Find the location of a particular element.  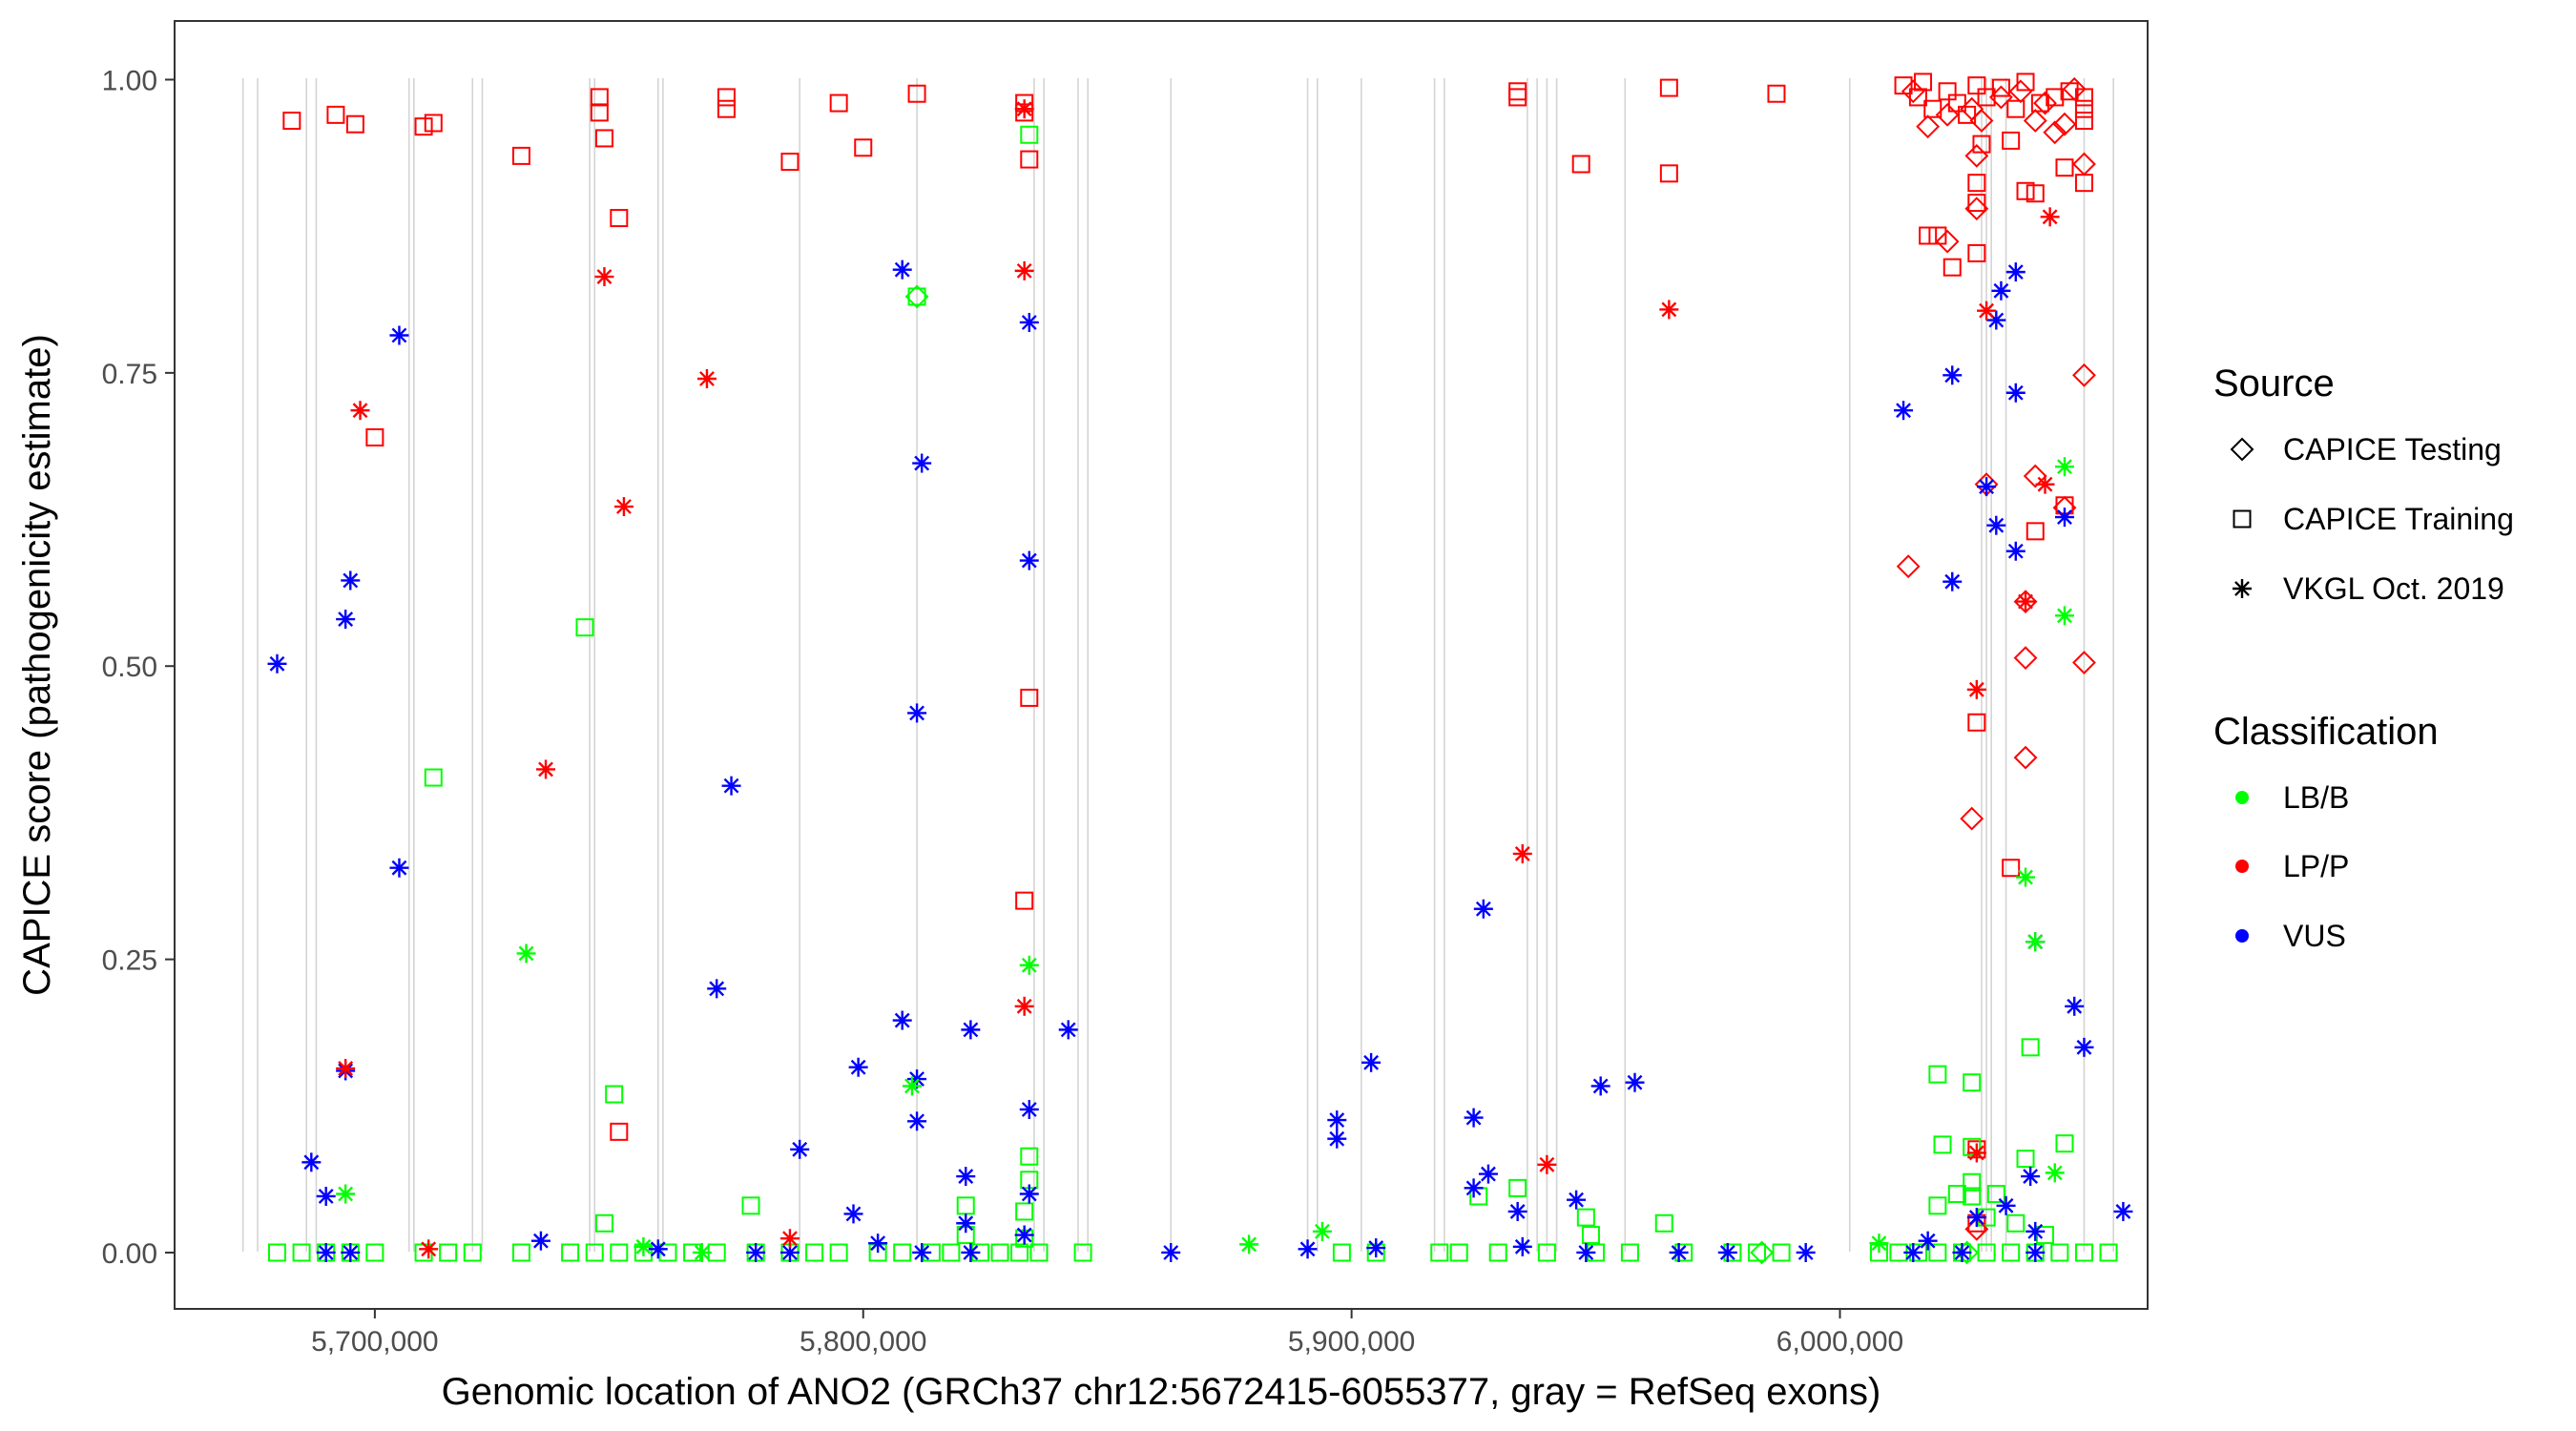

x-tick-label: 6,000,000 is located at coordinates (1839, 1342).